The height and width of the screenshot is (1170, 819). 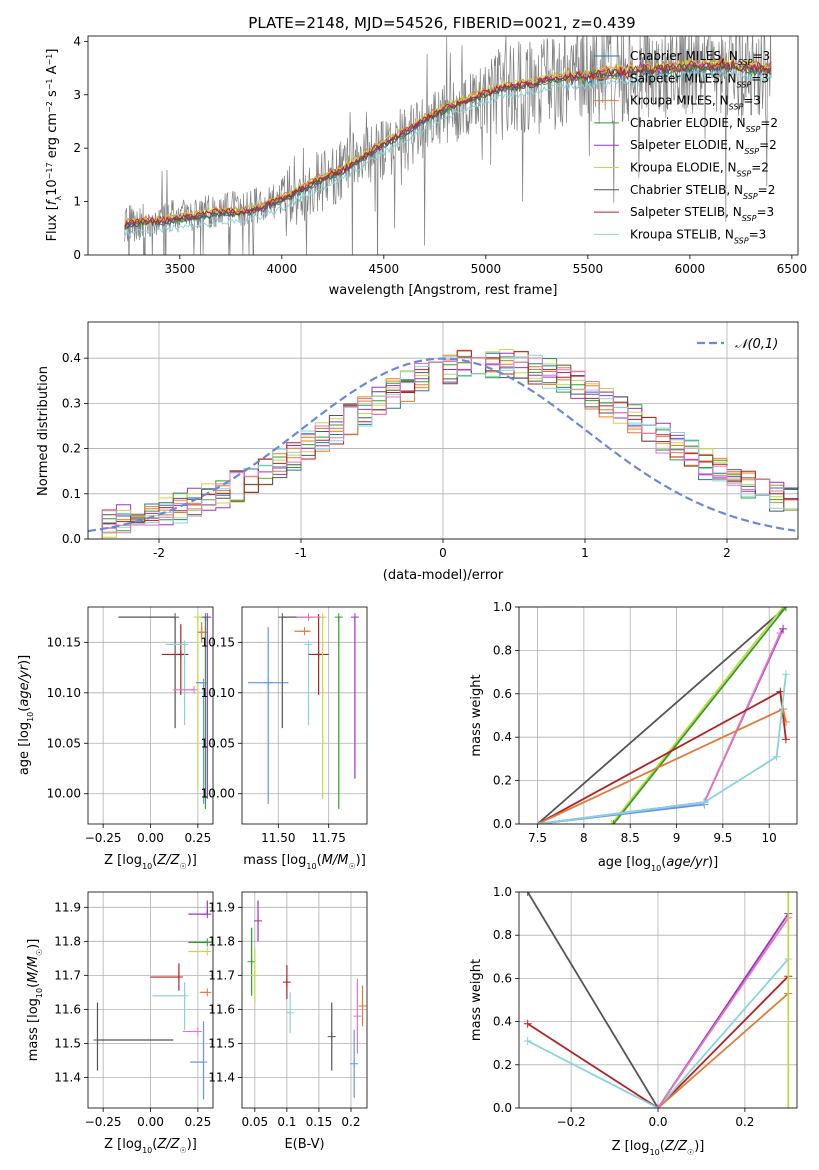 I want to click on x-tick-label: 10, so click(x=769, y=838).